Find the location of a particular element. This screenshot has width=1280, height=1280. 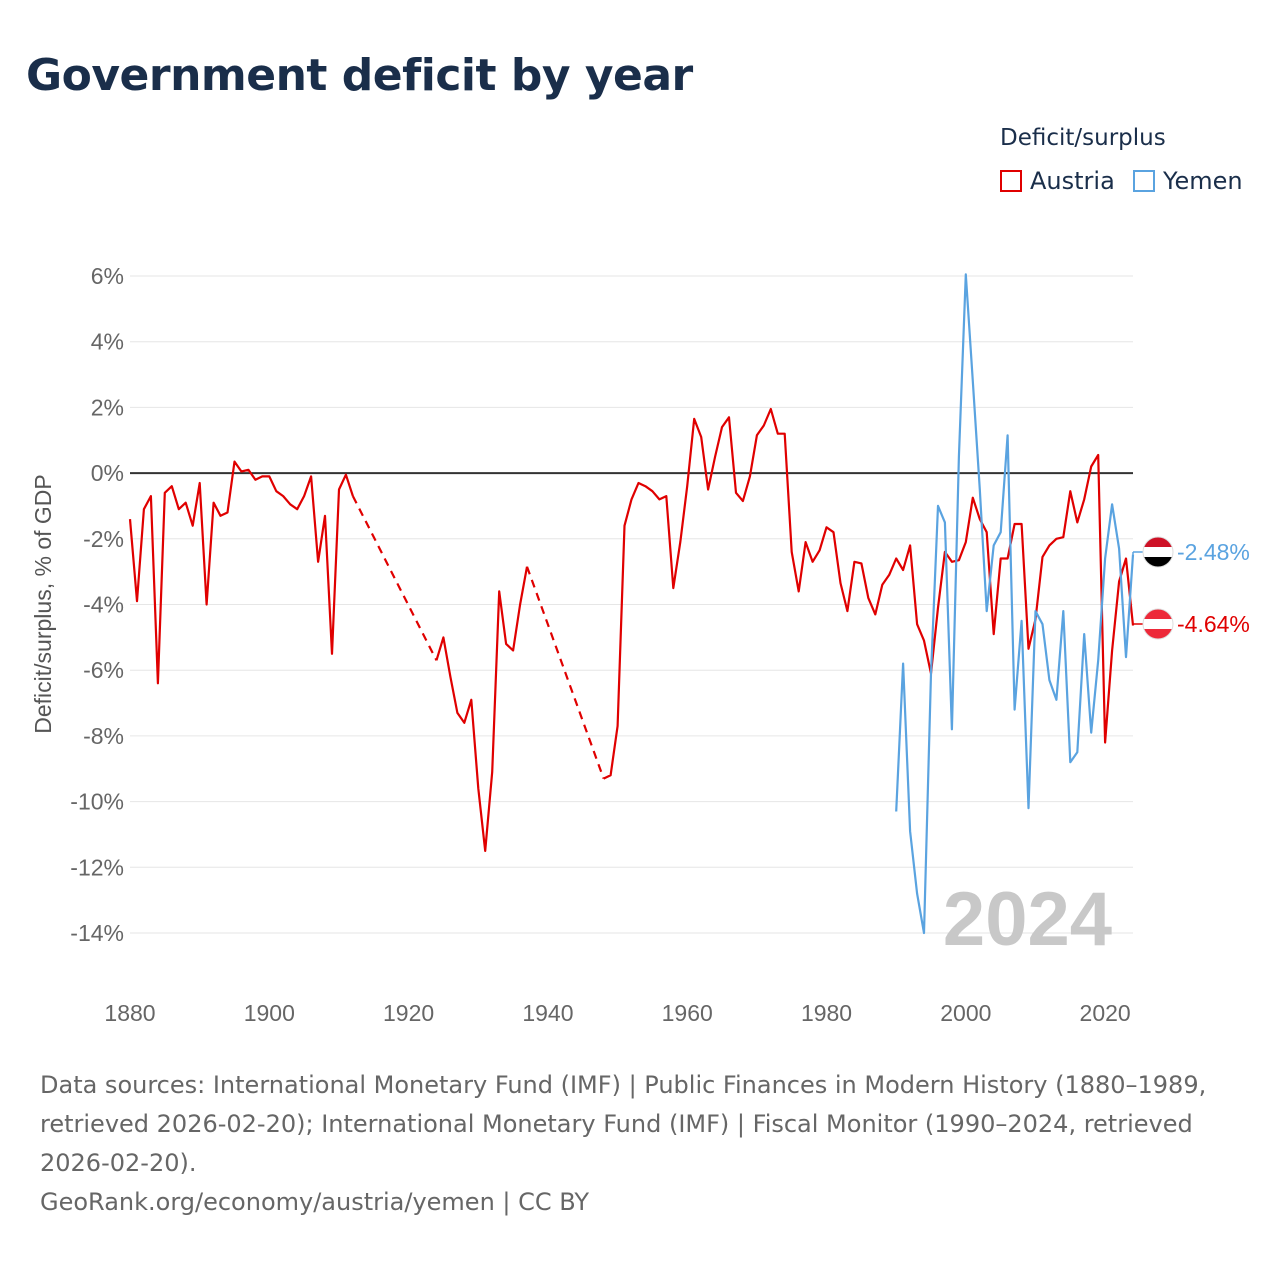

x-tick-label: 1920 is located at coordinates (408, 1013).